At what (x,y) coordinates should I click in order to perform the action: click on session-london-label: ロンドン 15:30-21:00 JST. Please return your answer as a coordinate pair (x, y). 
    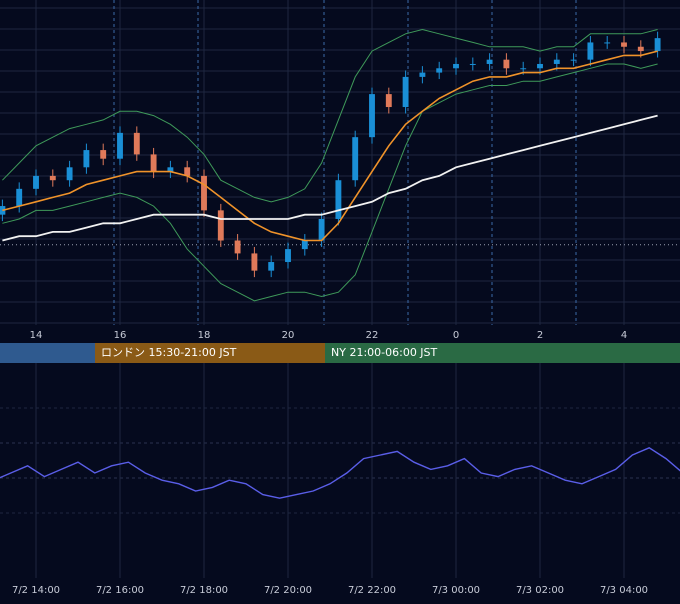
    Looking at the image, I should click on (169, 352).